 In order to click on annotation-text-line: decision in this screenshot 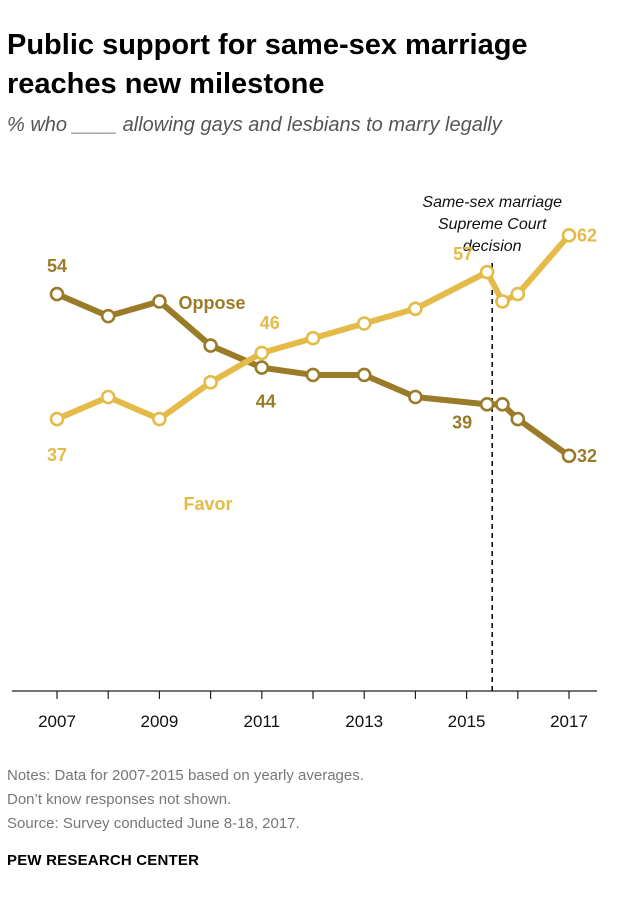, I will do `click(492, 246)`.